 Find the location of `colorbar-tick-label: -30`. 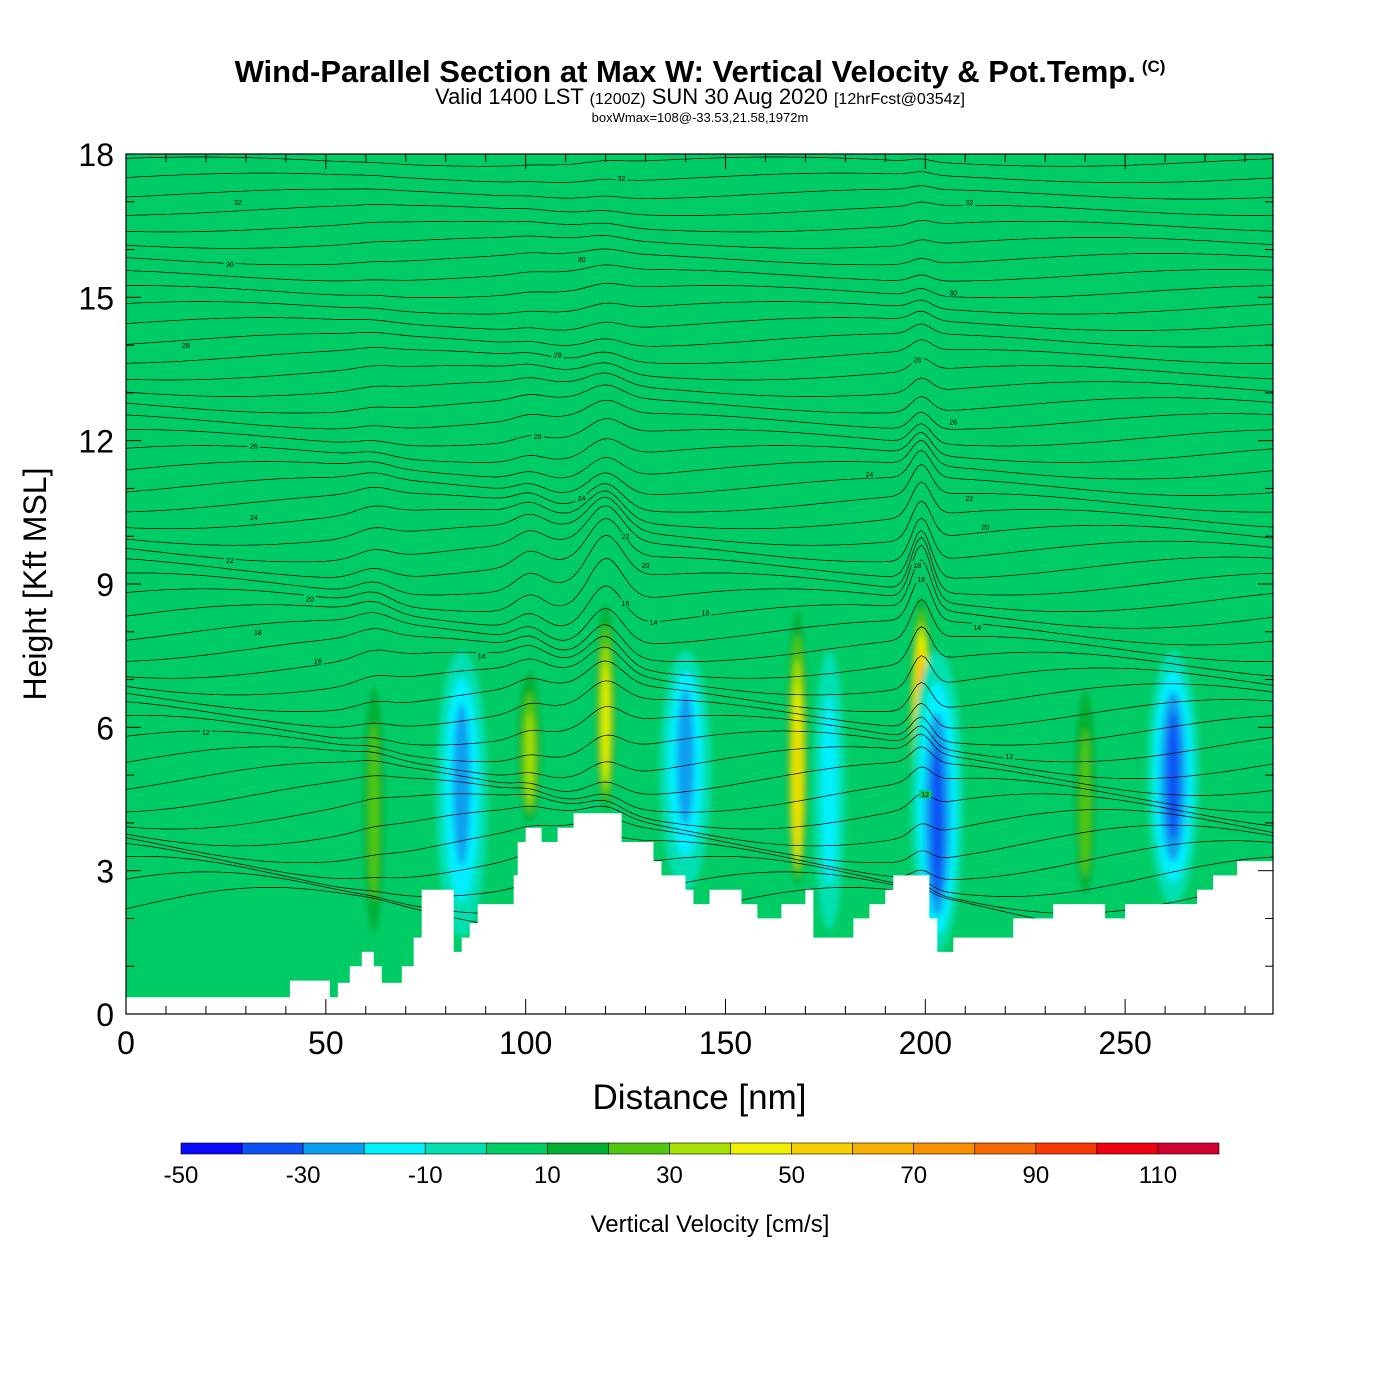

colorbar-tick-label: -30 is located at coordinates (303, 1175).